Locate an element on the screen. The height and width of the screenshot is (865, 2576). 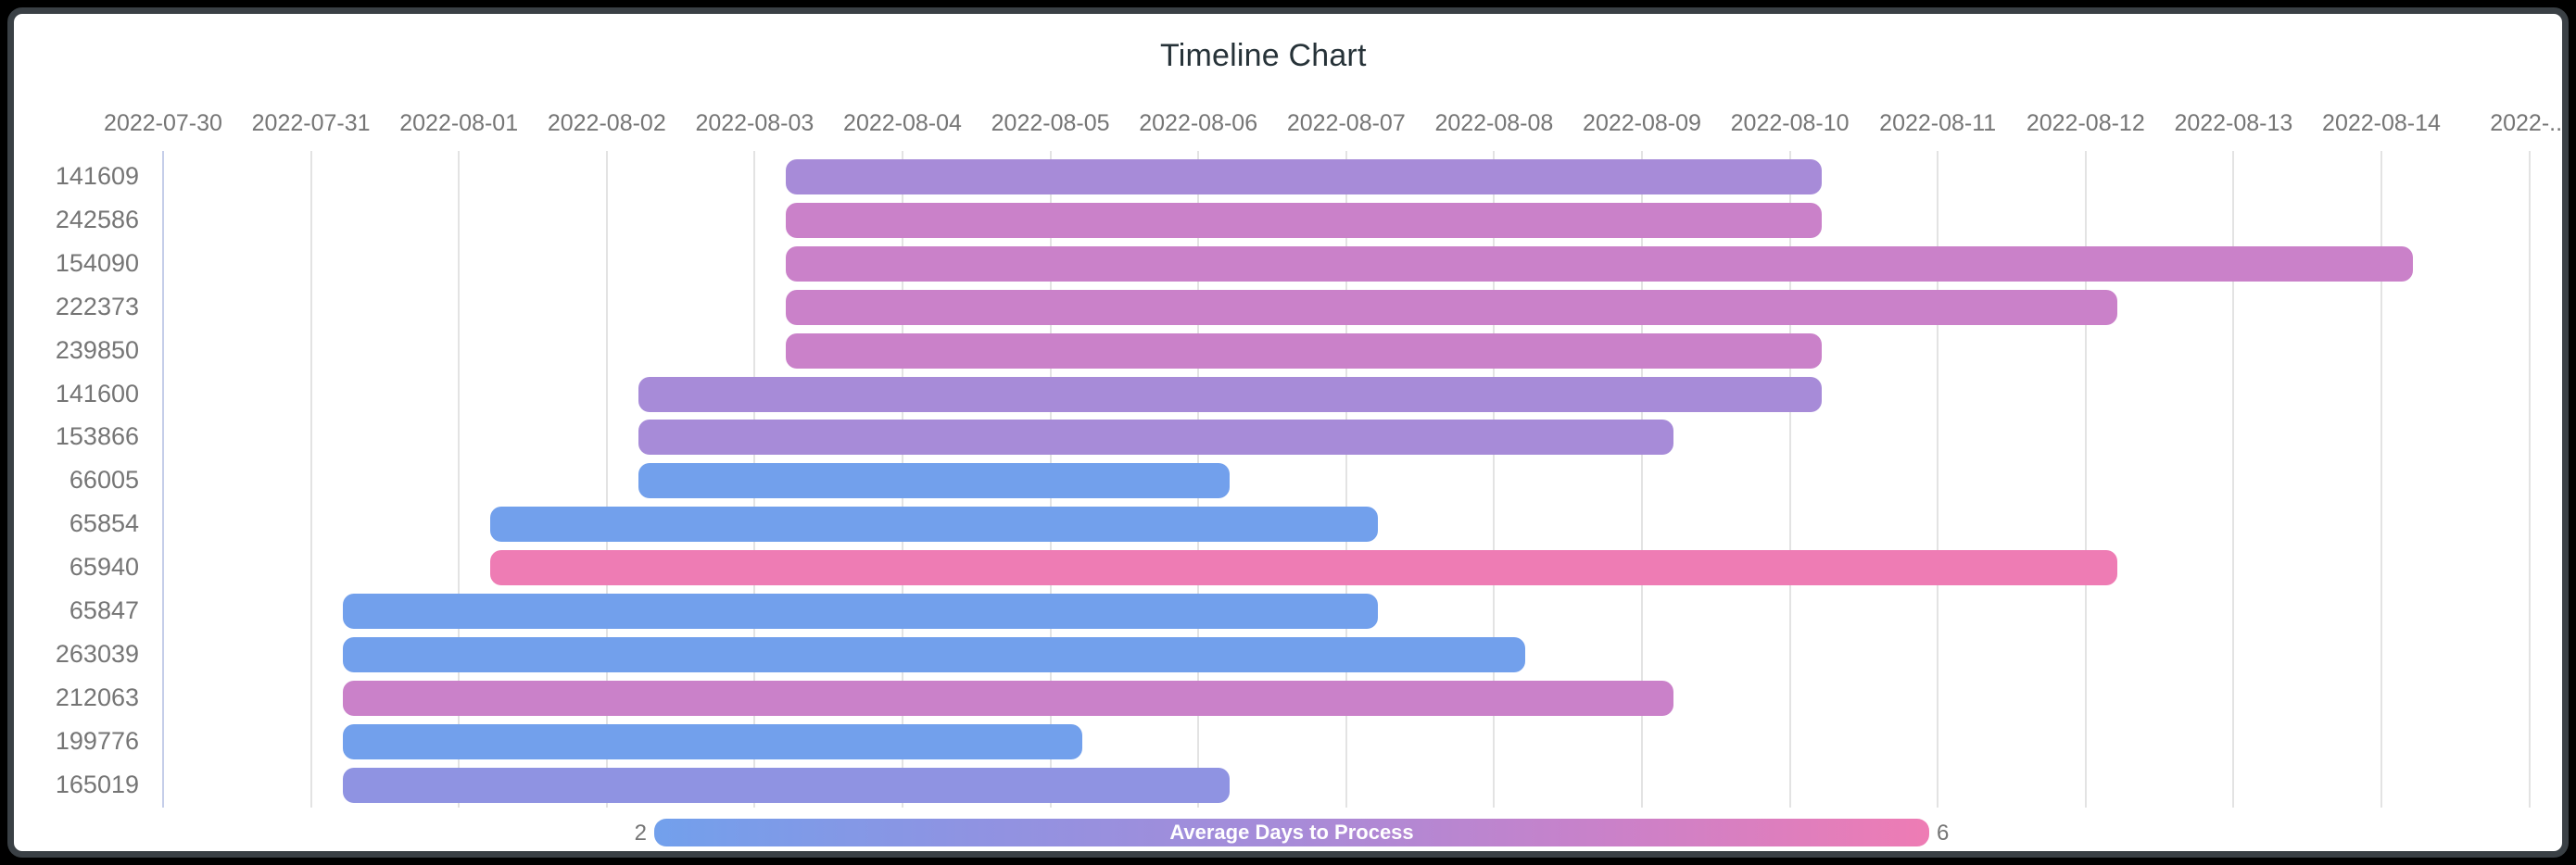
row-label: 153866 is located at coordinates (97, 436).